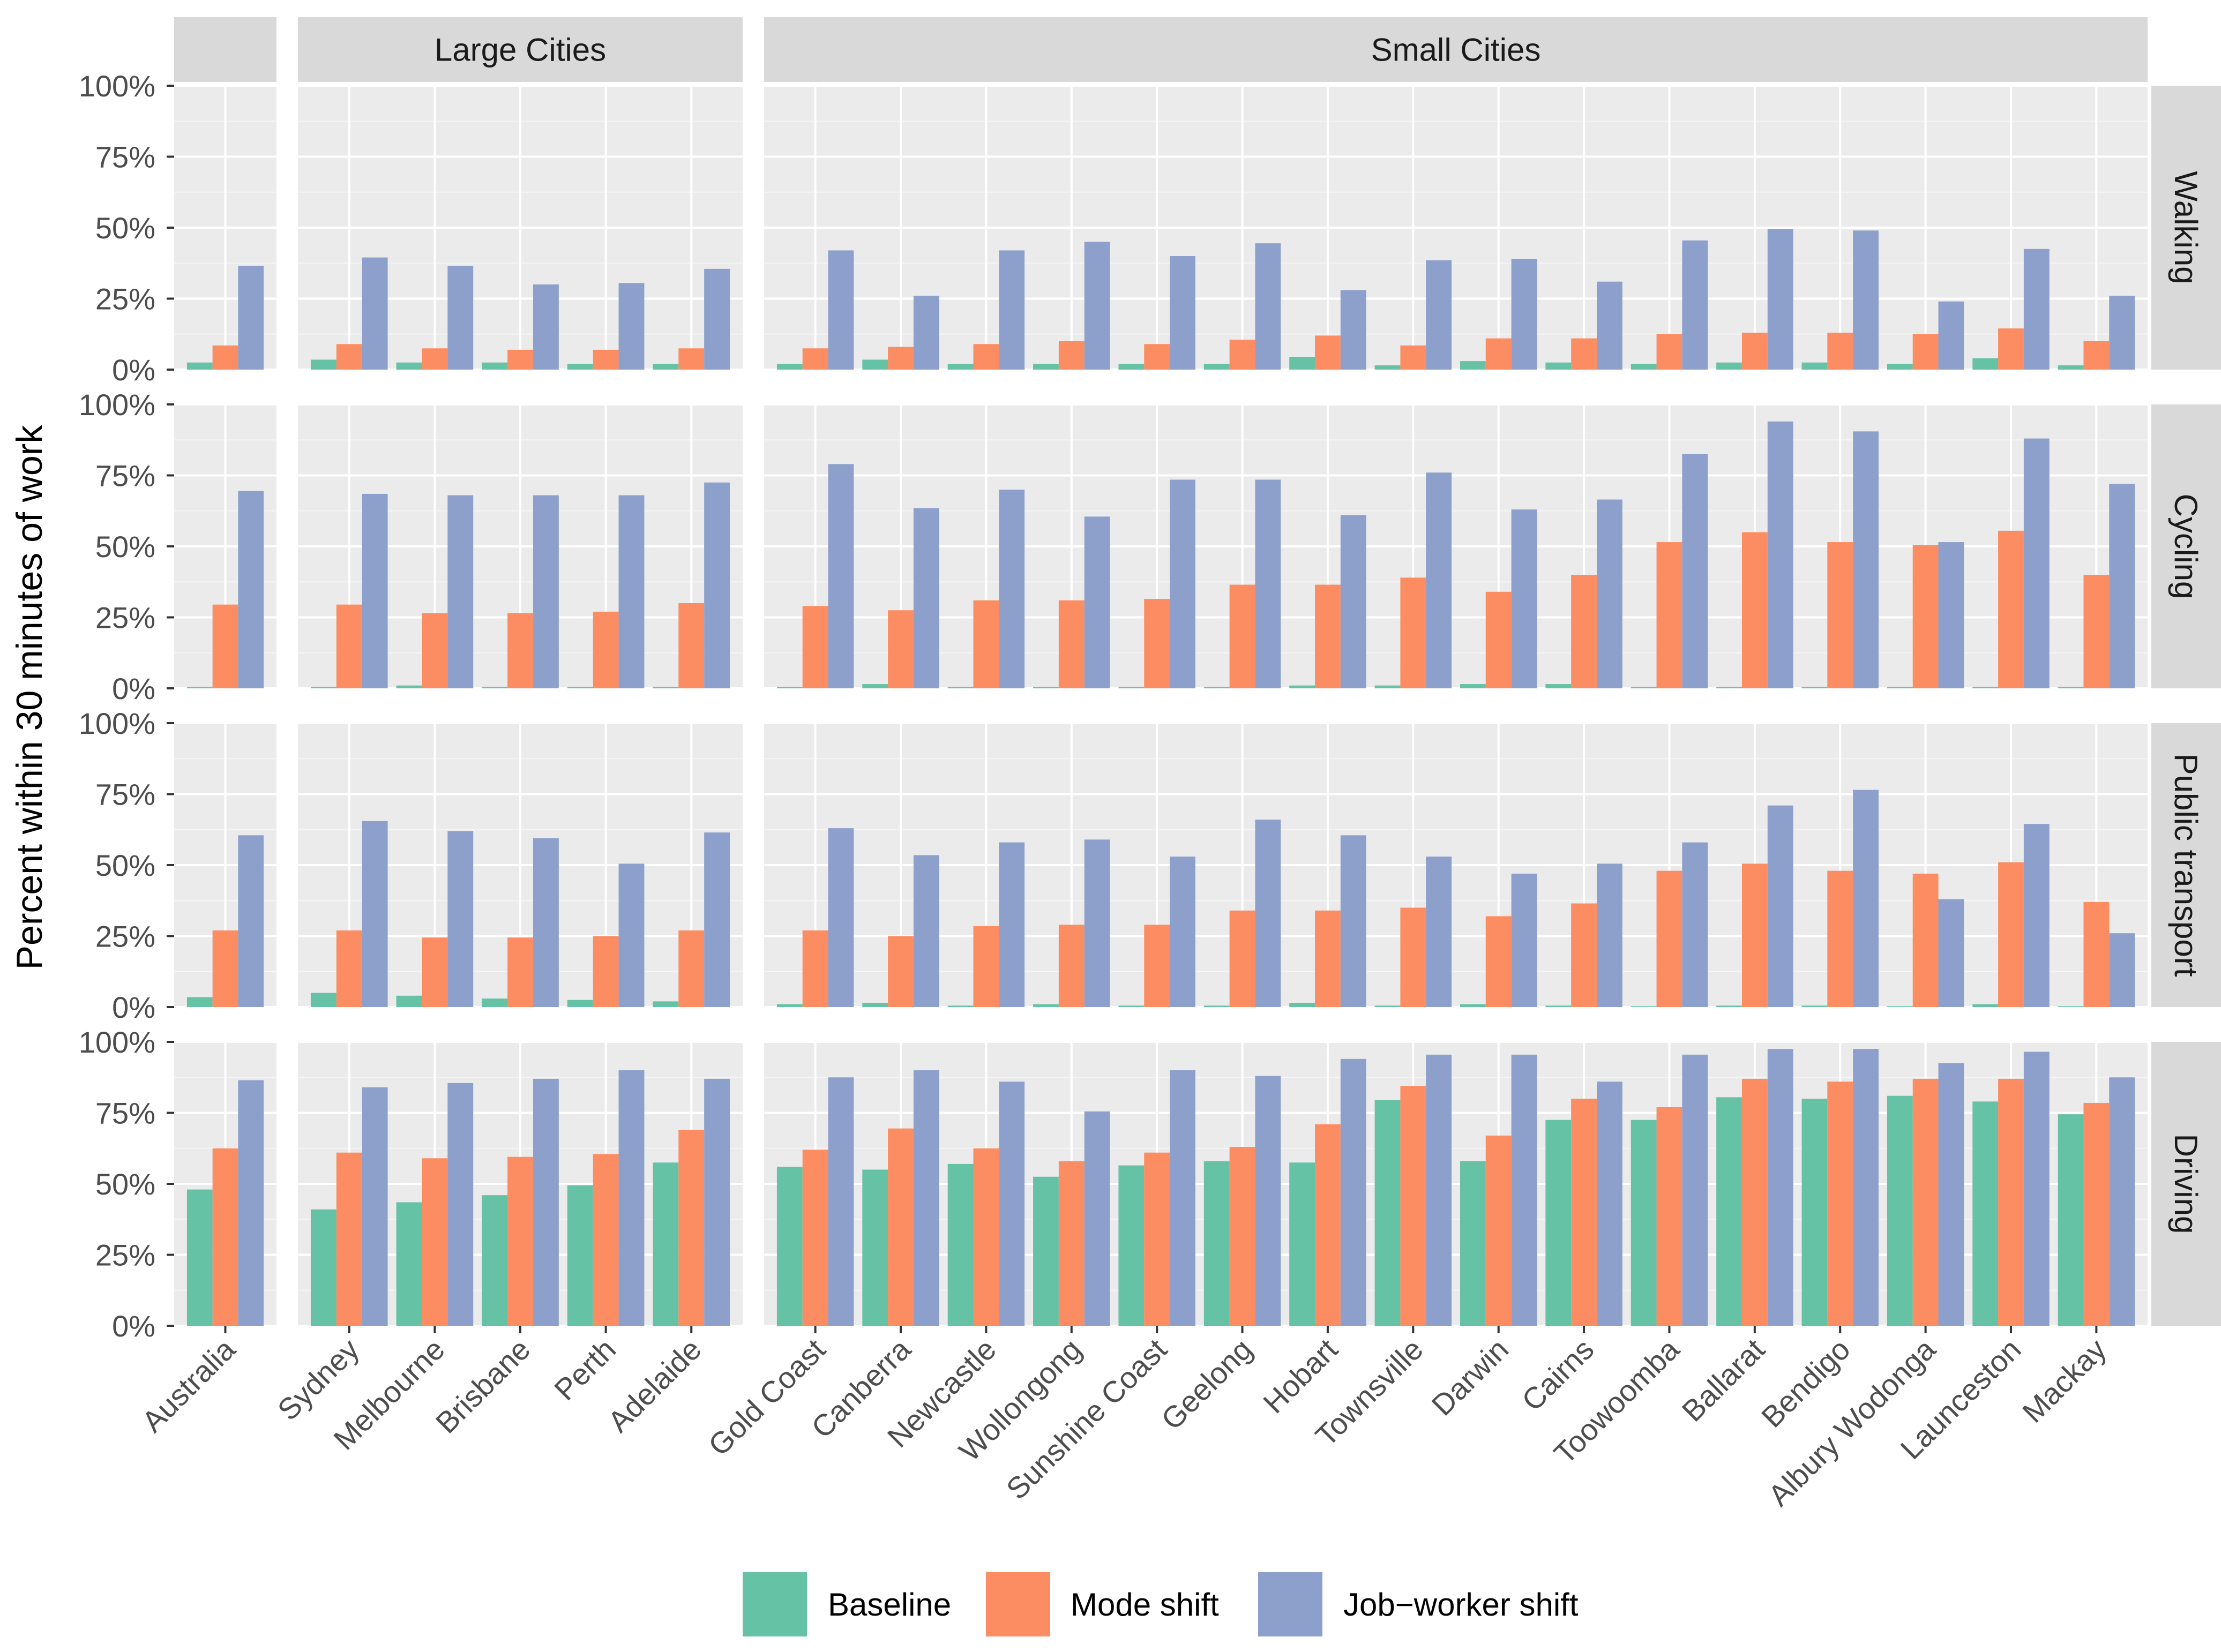  What do you see at coordinates (655, 1385) in the screenshot?
I see `x-tick-label-adelaide: Adelaide` at bounding box center [655, 1385].